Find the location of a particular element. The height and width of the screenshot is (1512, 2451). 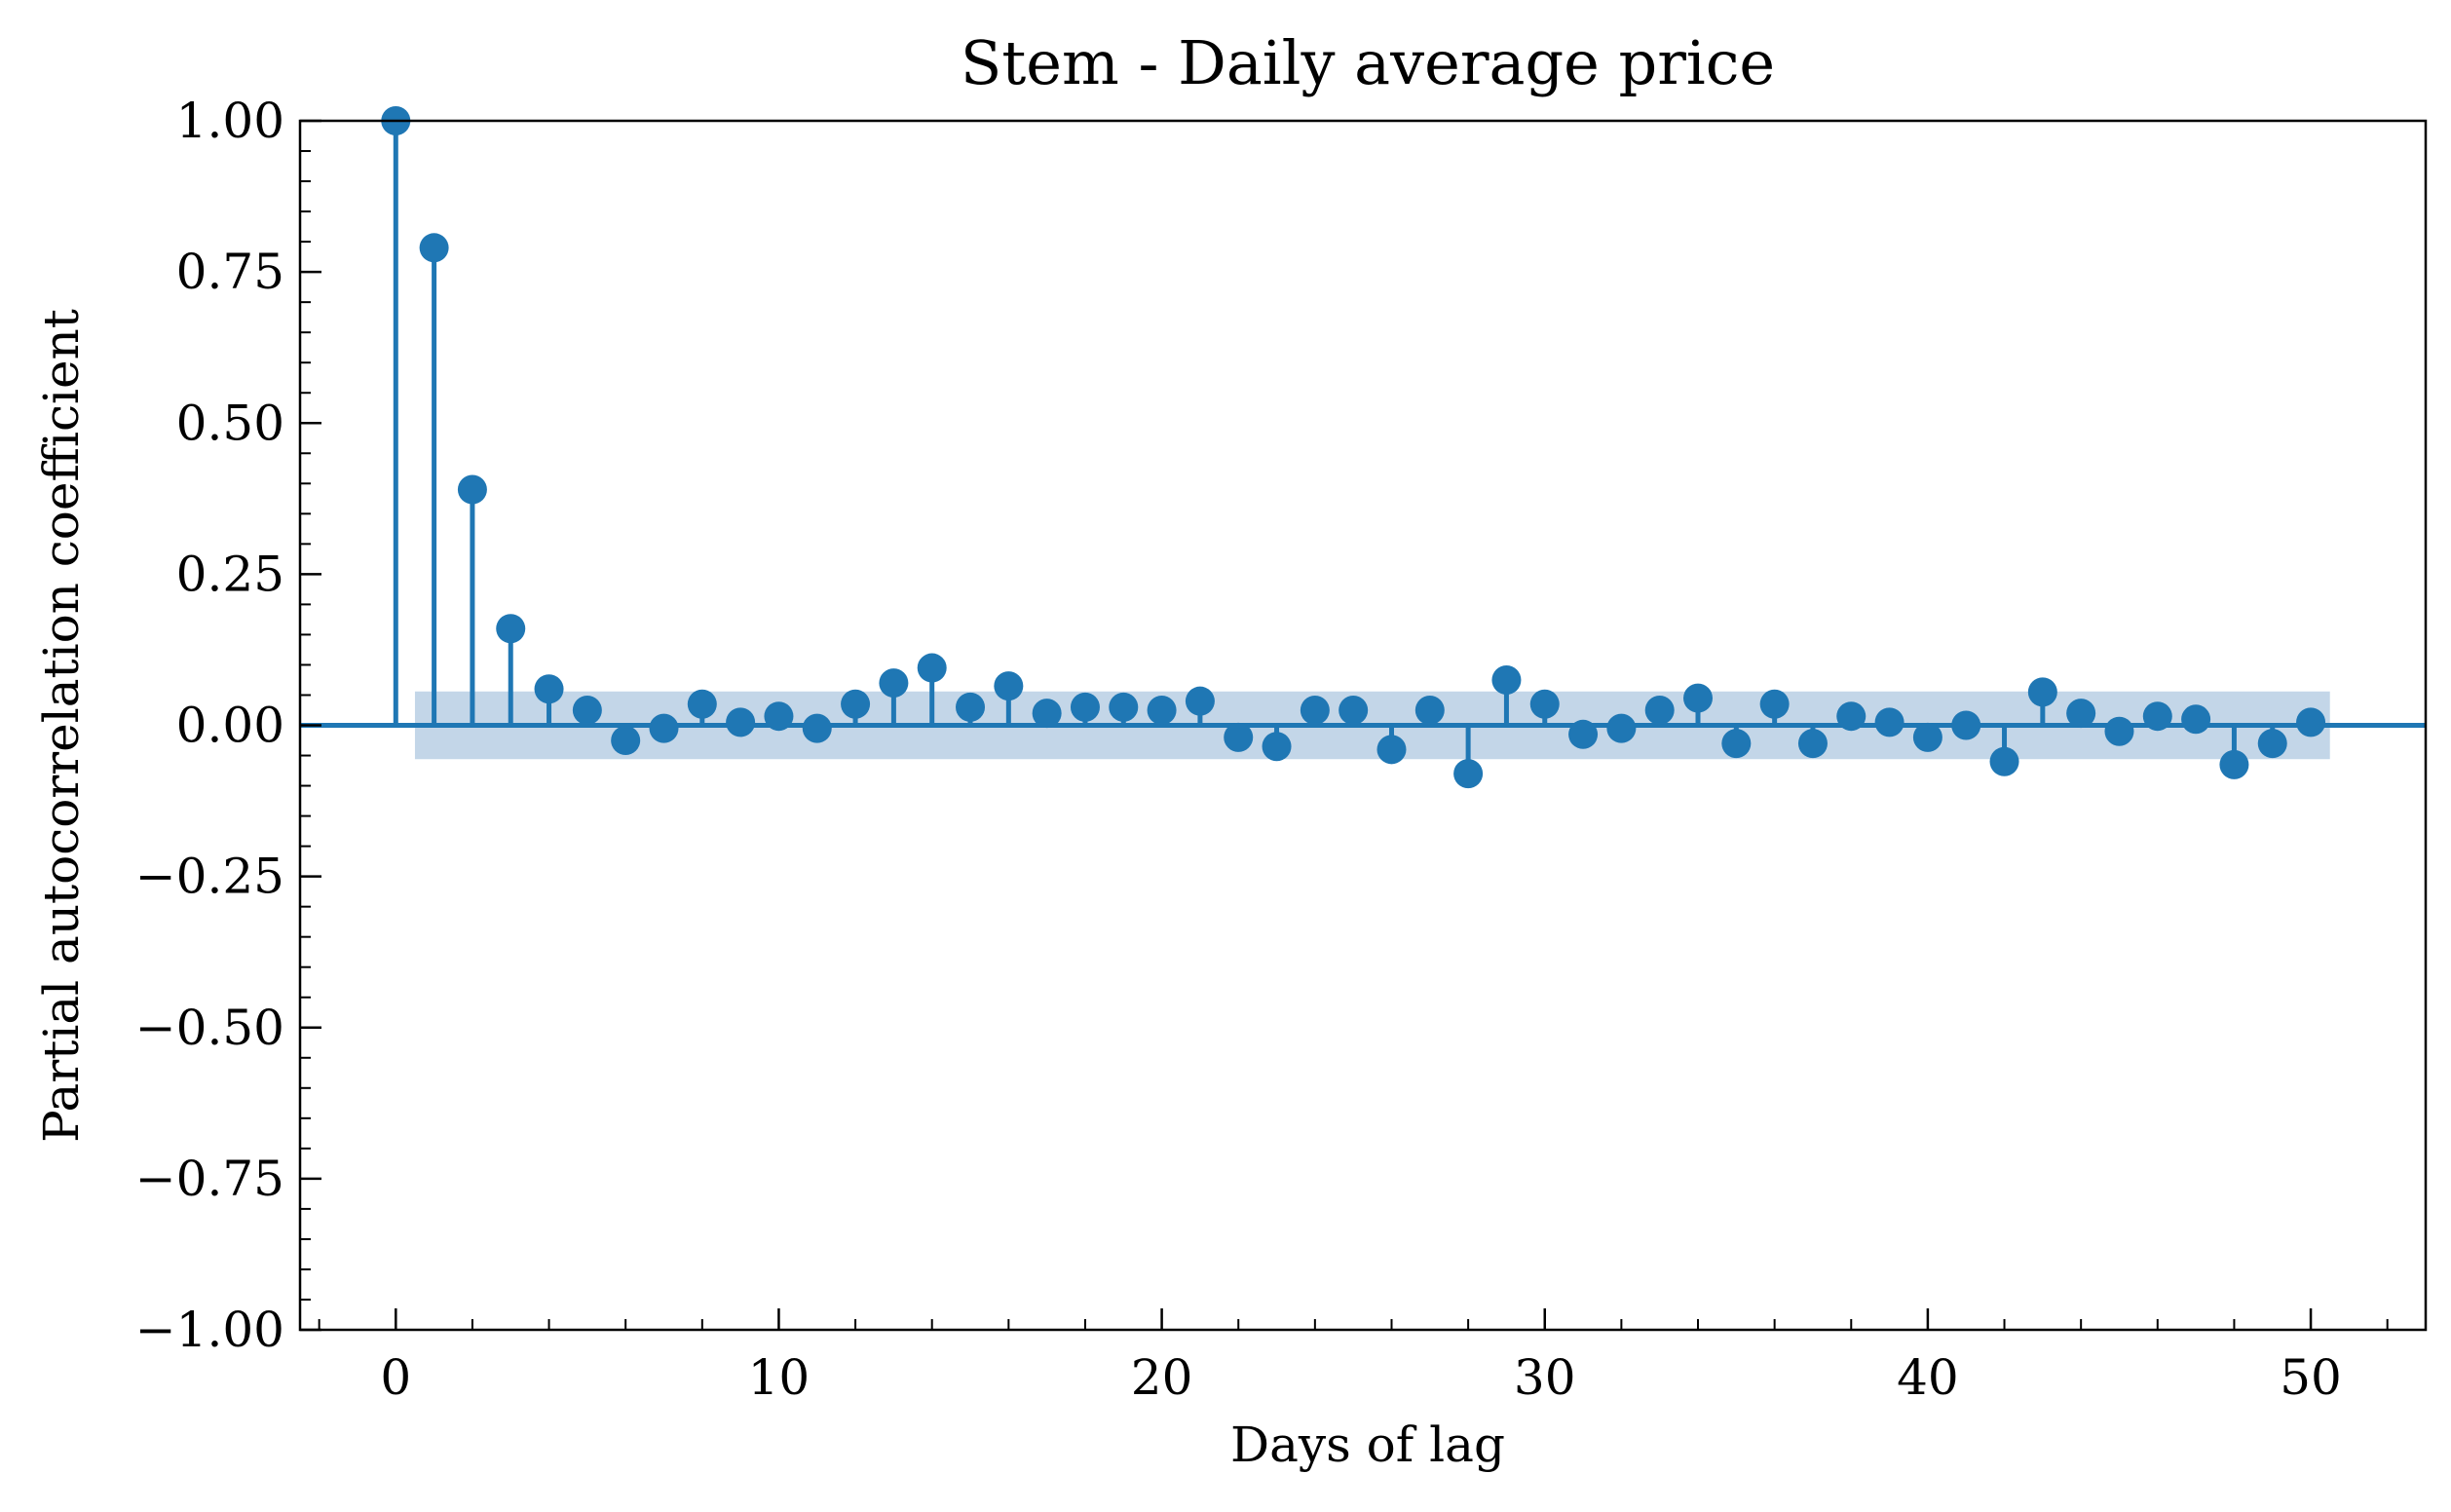

y-tick-label: −1.00 is located at coordinates (209, 1330).